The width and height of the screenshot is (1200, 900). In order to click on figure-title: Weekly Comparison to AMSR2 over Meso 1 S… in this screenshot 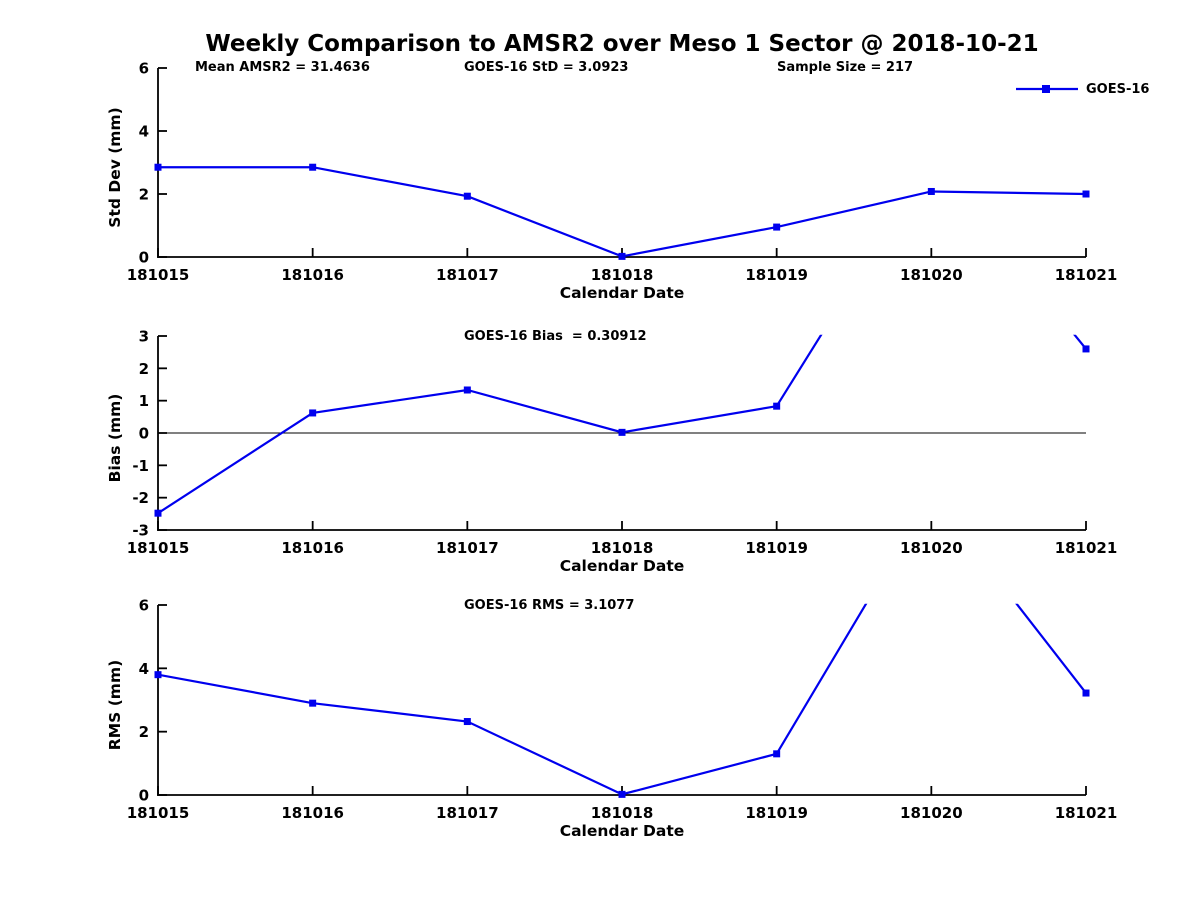, I will do `click(622, 44)`.